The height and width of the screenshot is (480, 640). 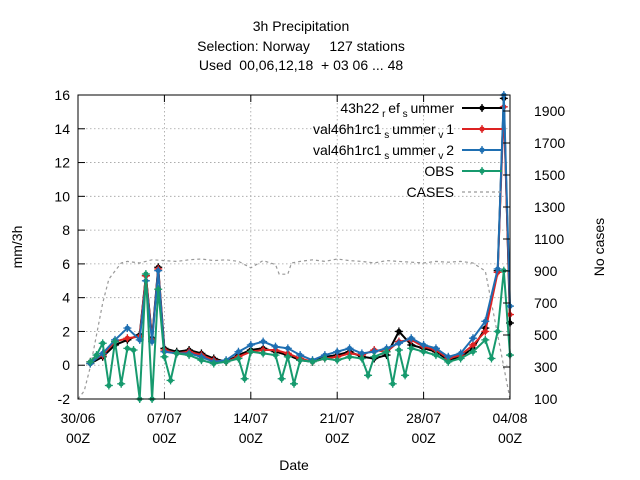 I want to click on y2-tick-label: 1300, so click(x=549, y=207).